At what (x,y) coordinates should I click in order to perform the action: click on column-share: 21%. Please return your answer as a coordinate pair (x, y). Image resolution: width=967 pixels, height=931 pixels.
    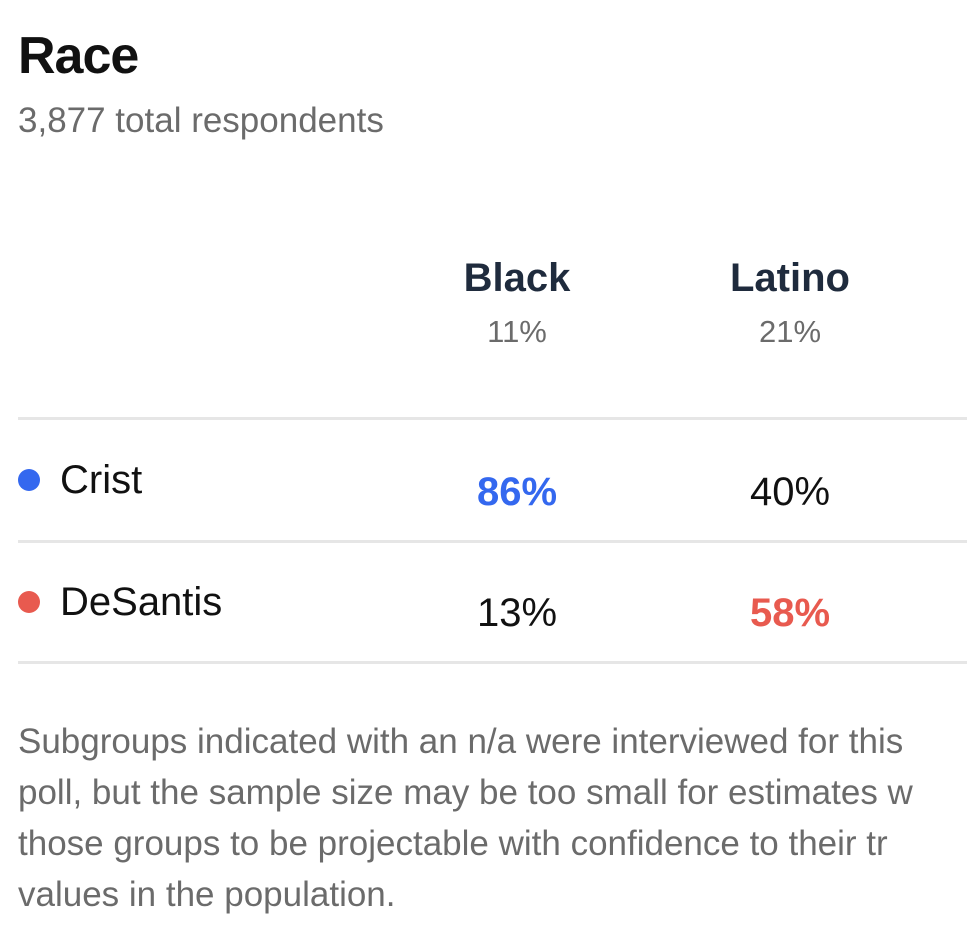
    Looking at the image, I should click on (790, 331).